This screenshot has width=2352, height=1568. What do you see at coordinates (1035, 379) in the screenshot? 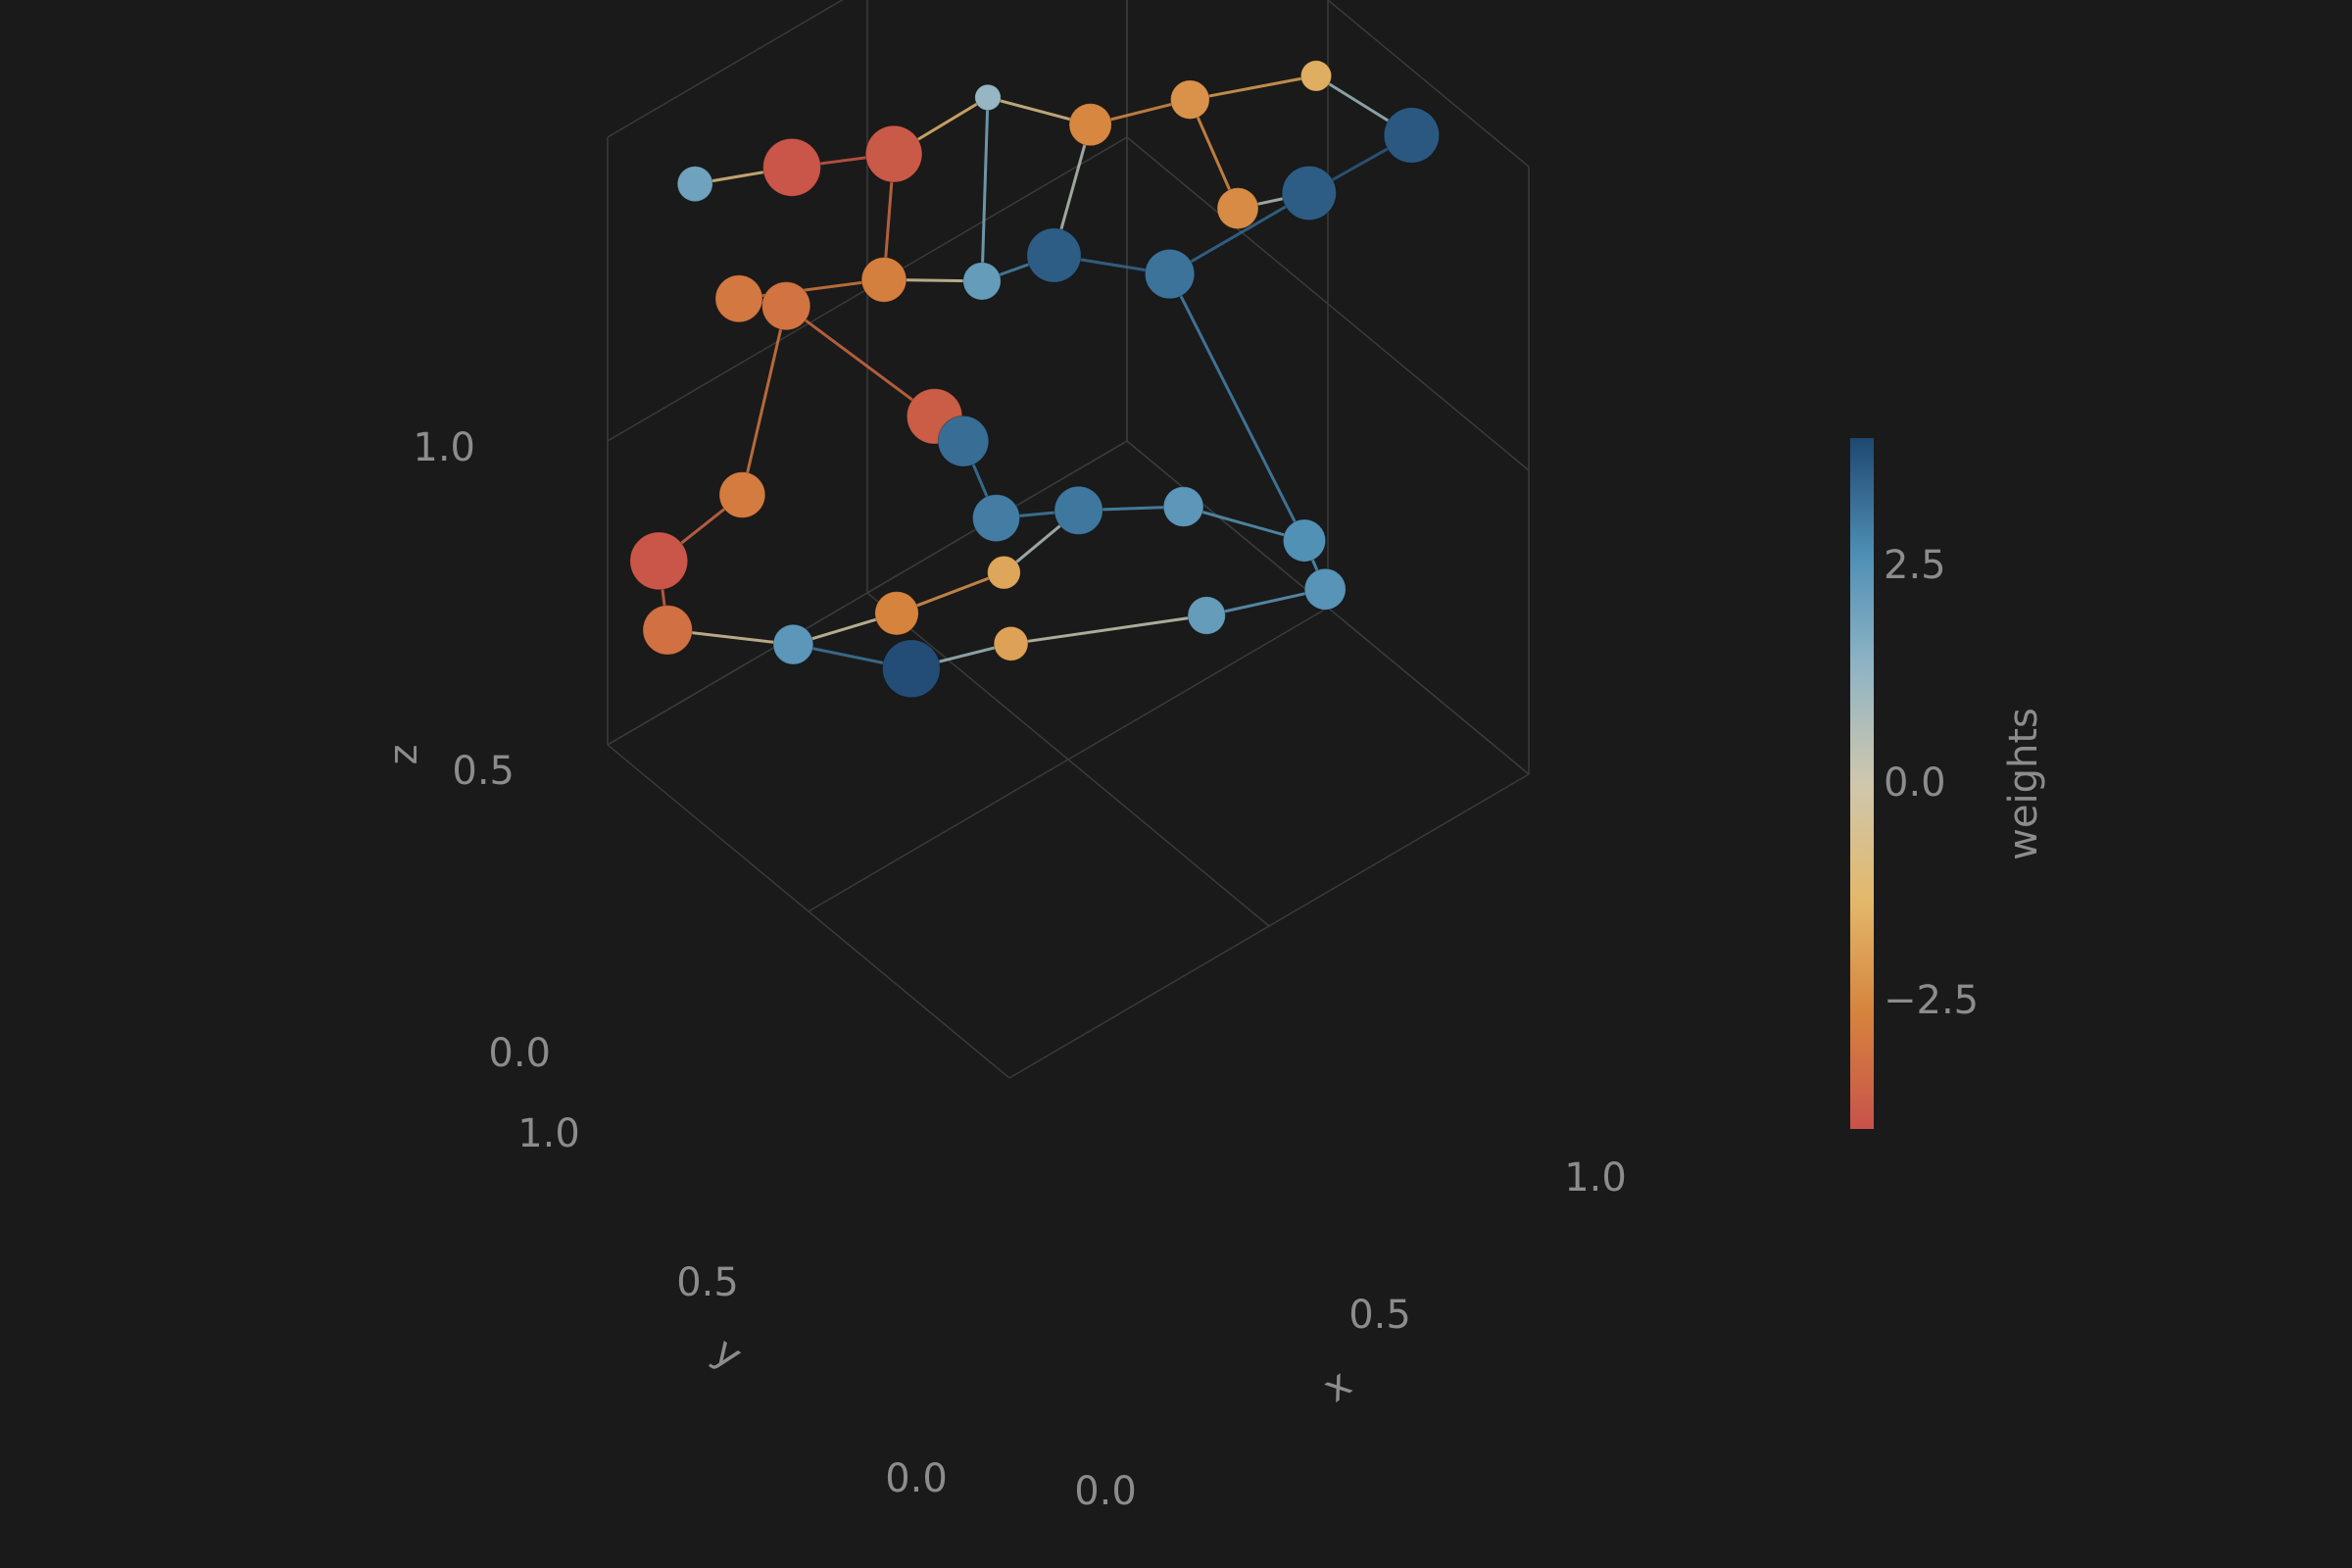
I see `network-nodes` at bounding box center [1035, 379].